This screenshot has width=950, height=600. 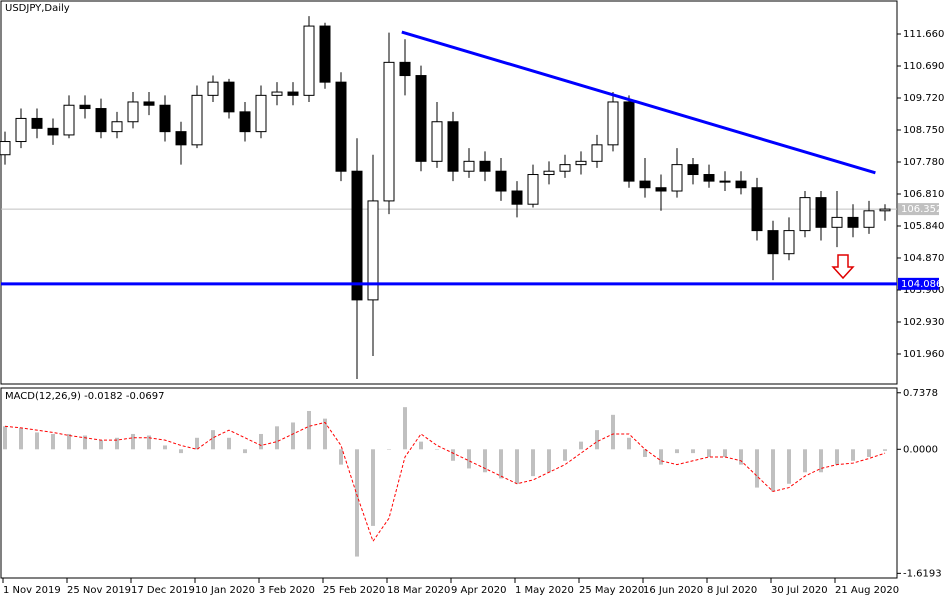 I want to click on trendline, so click(x=638, y=102).